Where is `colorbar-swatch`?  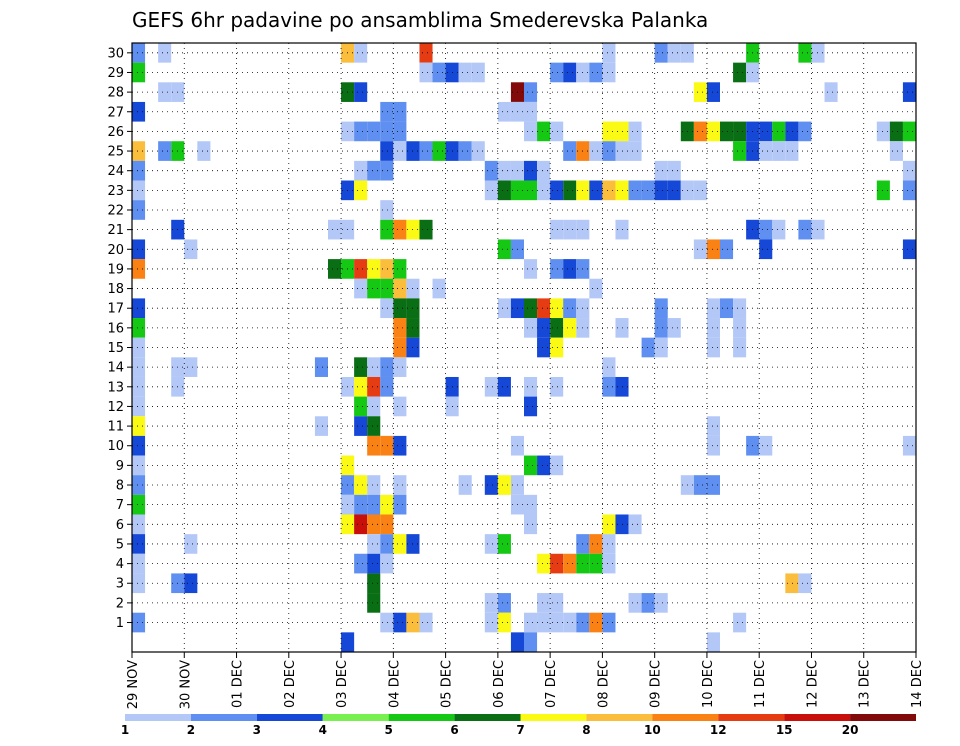
colorbar-swatch is located at coordinates (158, 717).